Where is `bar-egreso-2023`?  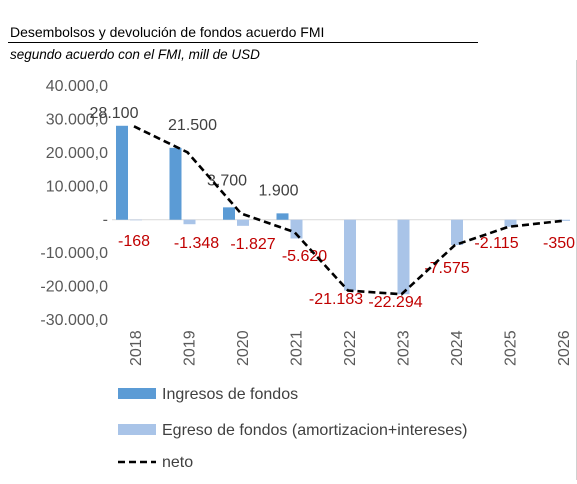
bar-egreso-2023 is located at coordinates (403, 257).